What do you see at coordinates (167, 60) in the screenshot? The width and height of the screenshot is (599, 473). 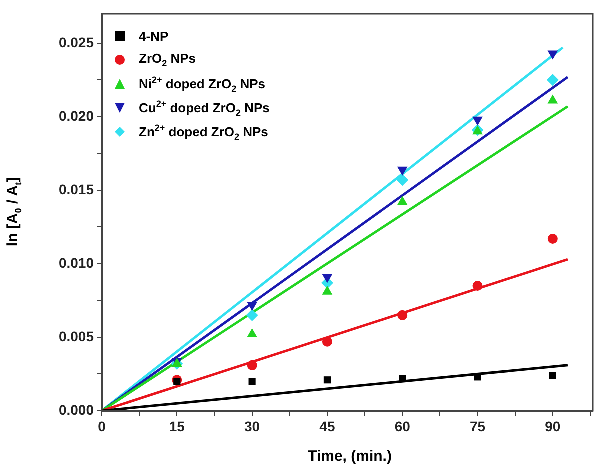 I see `legend-label: ZrO$_{2}$ NPs` at bounding box center [167, 60].